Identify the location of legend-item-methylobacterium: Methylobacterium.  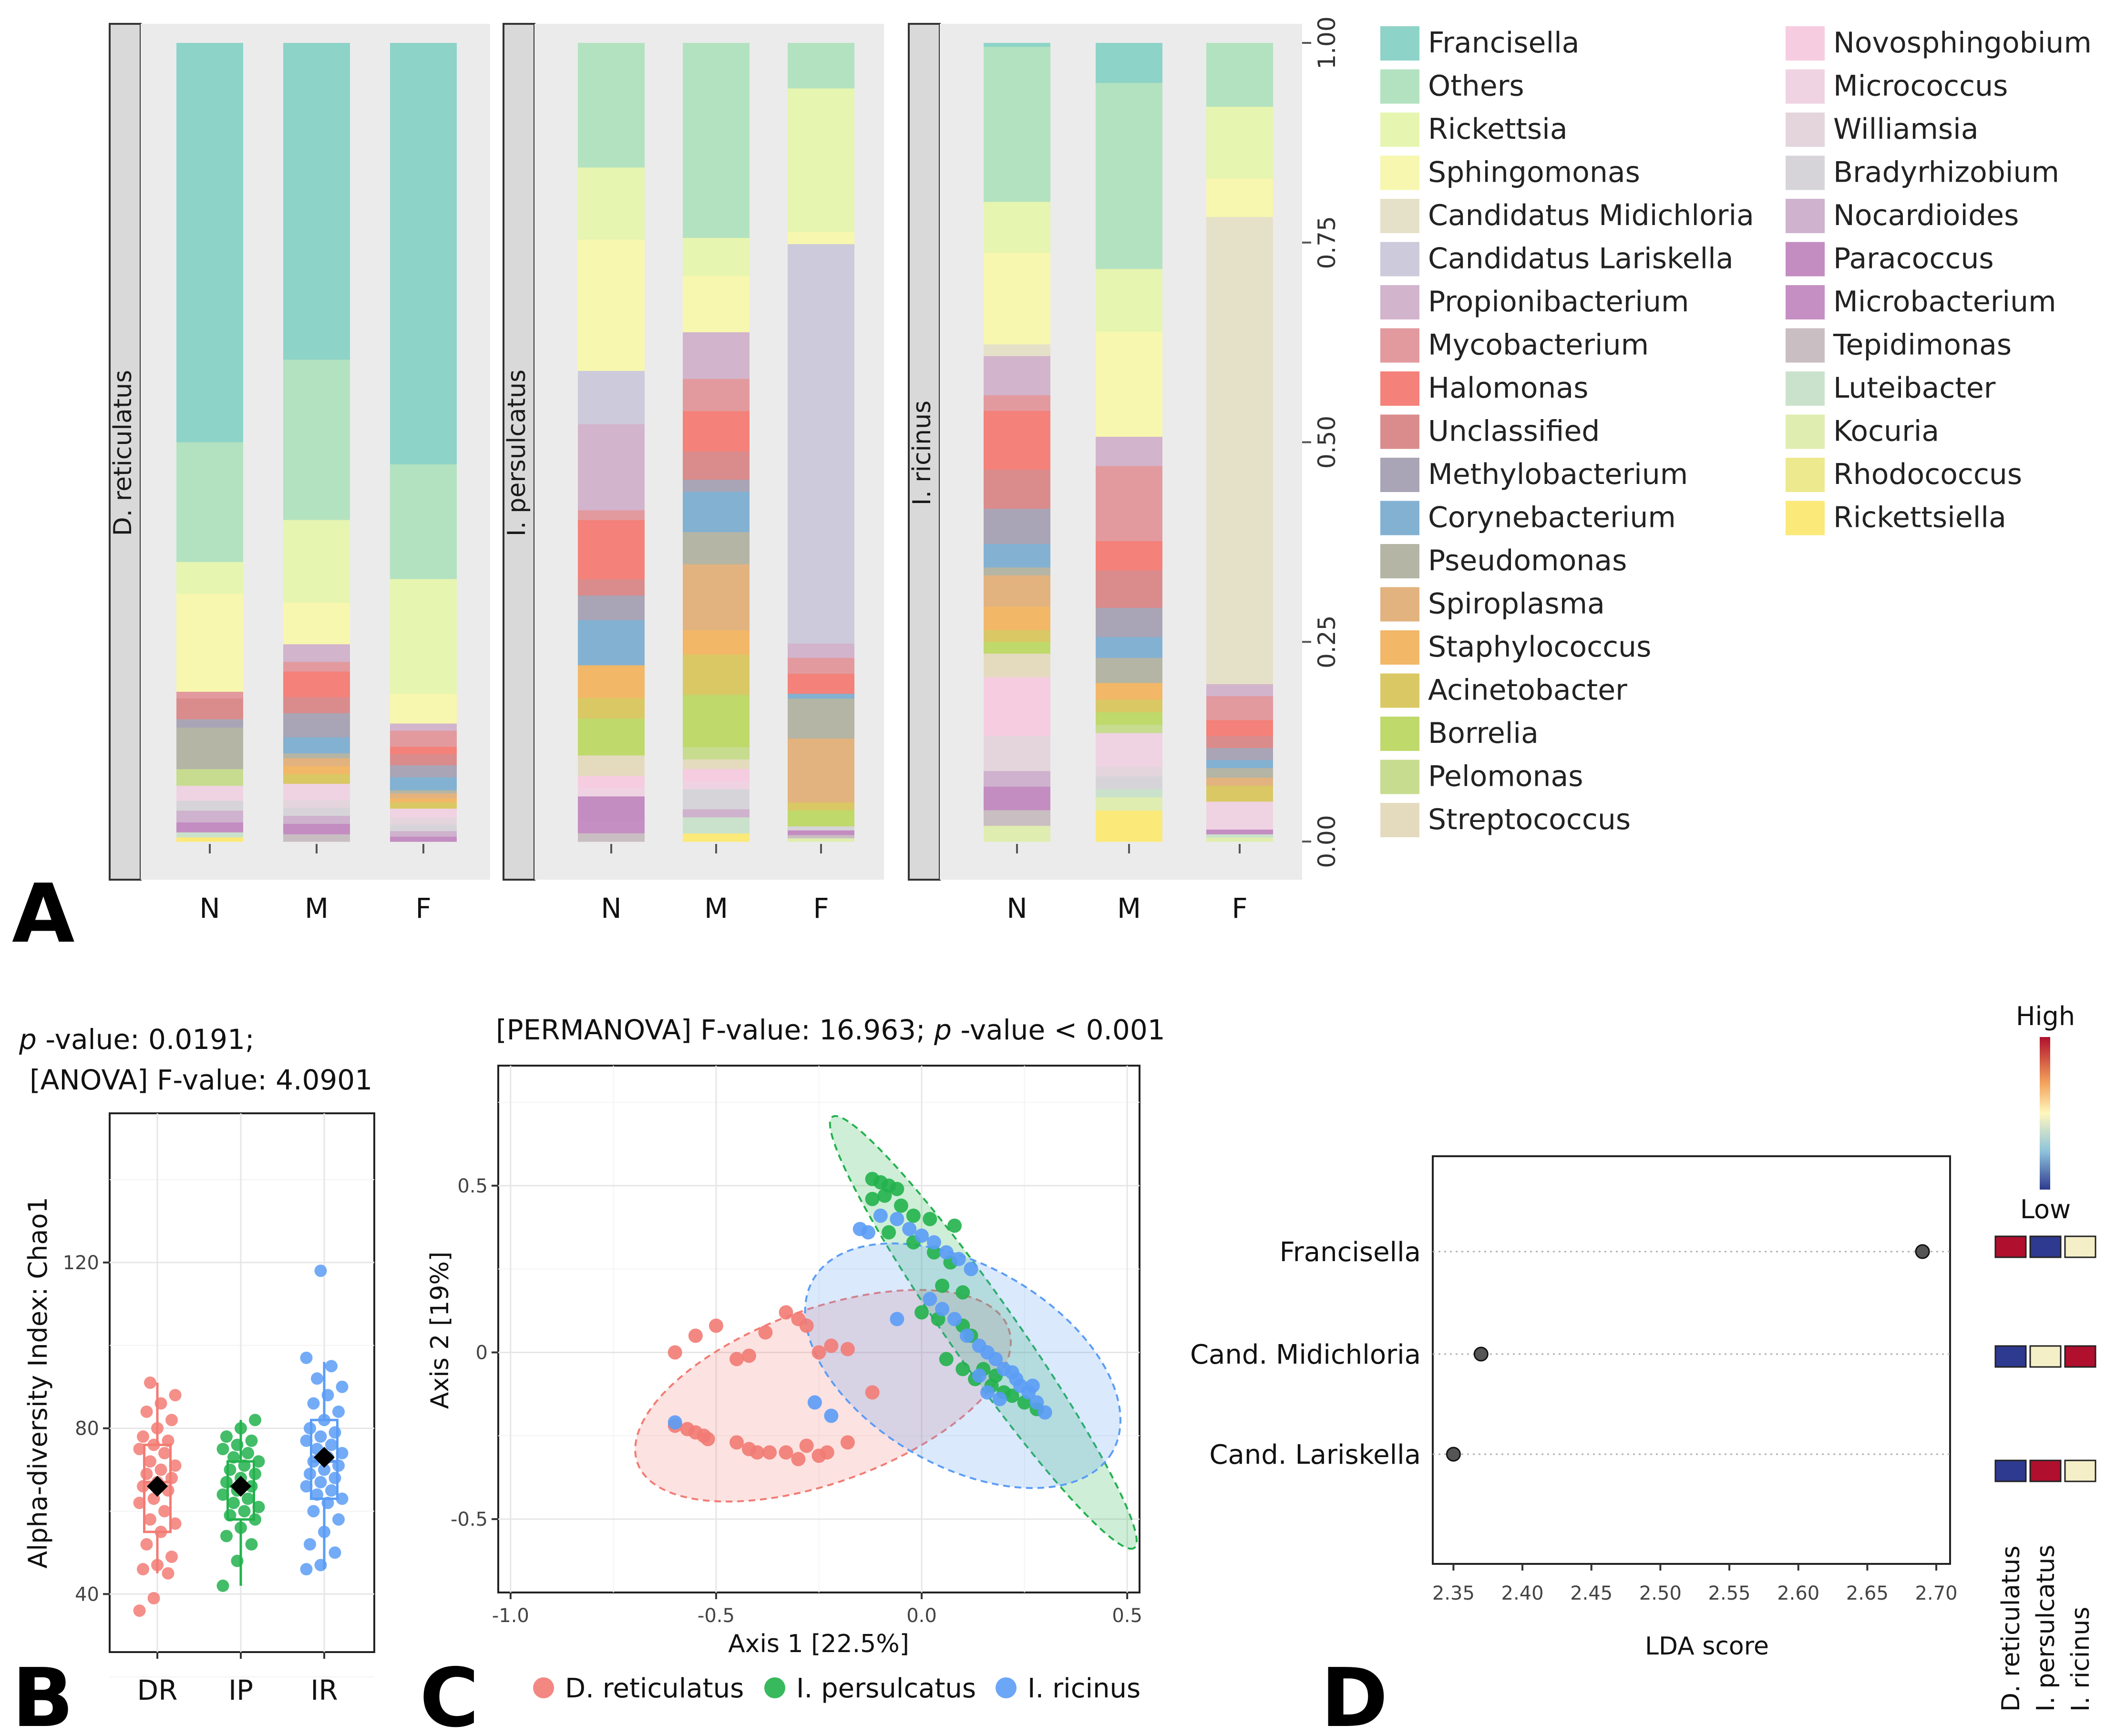
(1534, 475).